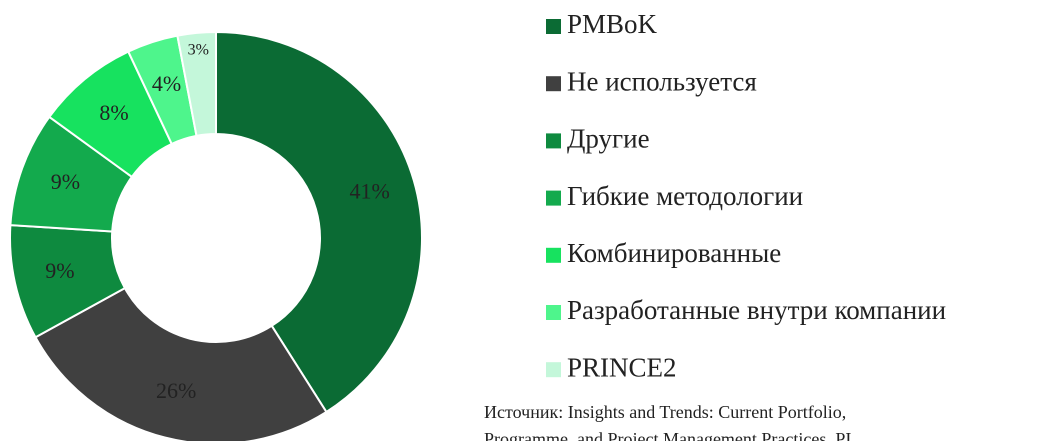  Describe the element at coordinates (674, 253) in the screenshot. I see `legend-label: Комбинированные` at that location.